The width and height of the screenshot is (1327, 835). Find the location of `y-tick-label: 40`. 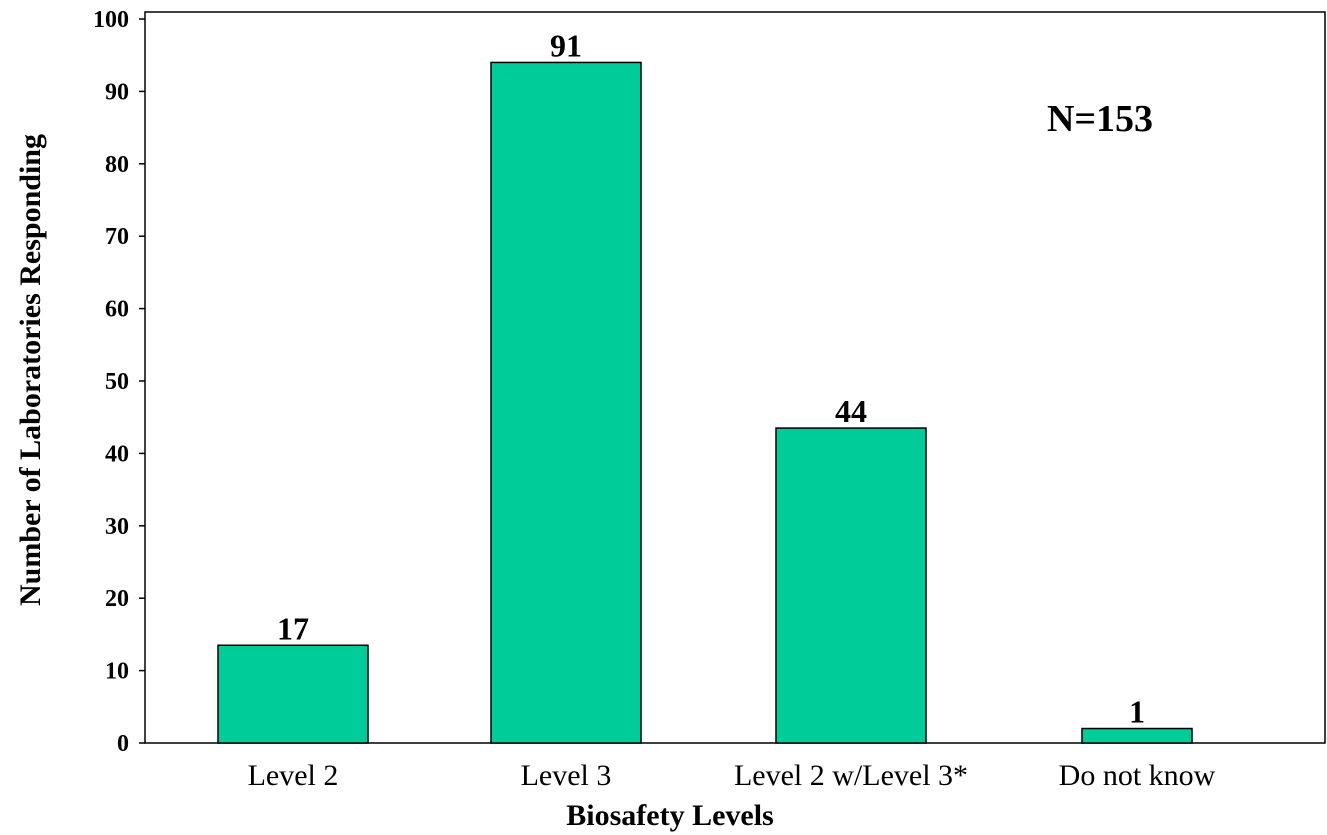

y-tick-label: 40 is located at coordinates (117, 454).